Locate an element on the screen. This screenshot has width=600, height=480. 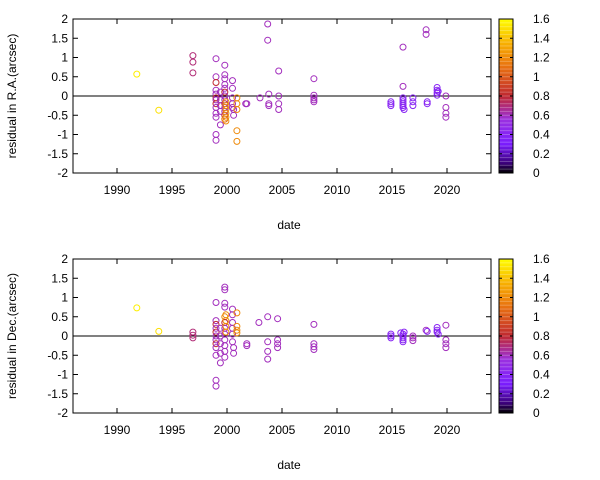
dec-xtick-label: 1995 is located at coordinates (172, 430).